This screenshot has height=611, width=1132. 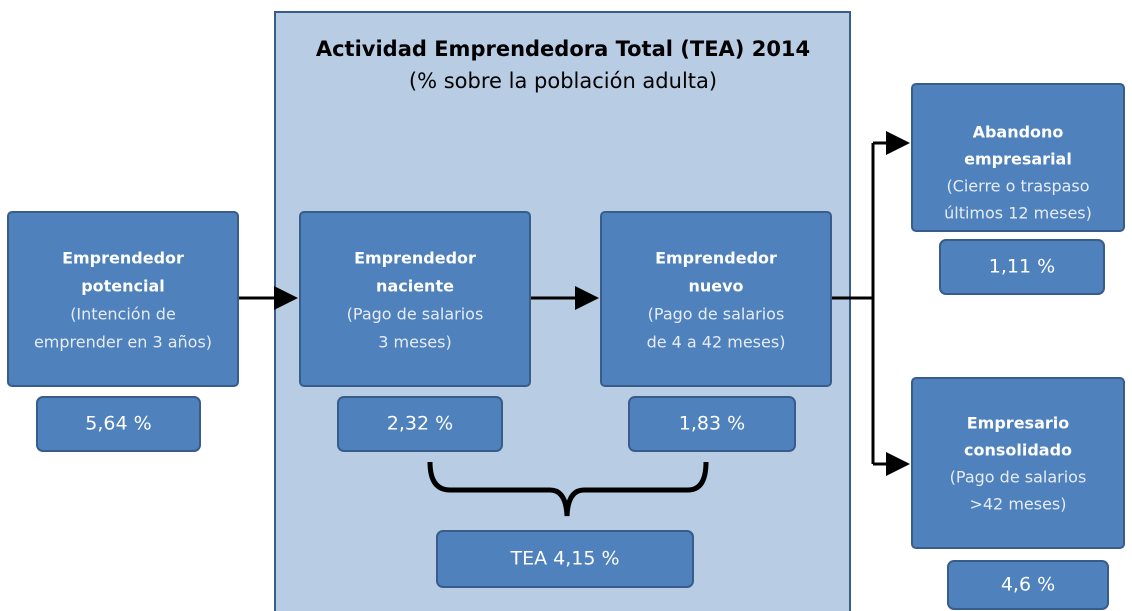 I want to click on node-value: 1,11 %, so click(x=1022, y=267).